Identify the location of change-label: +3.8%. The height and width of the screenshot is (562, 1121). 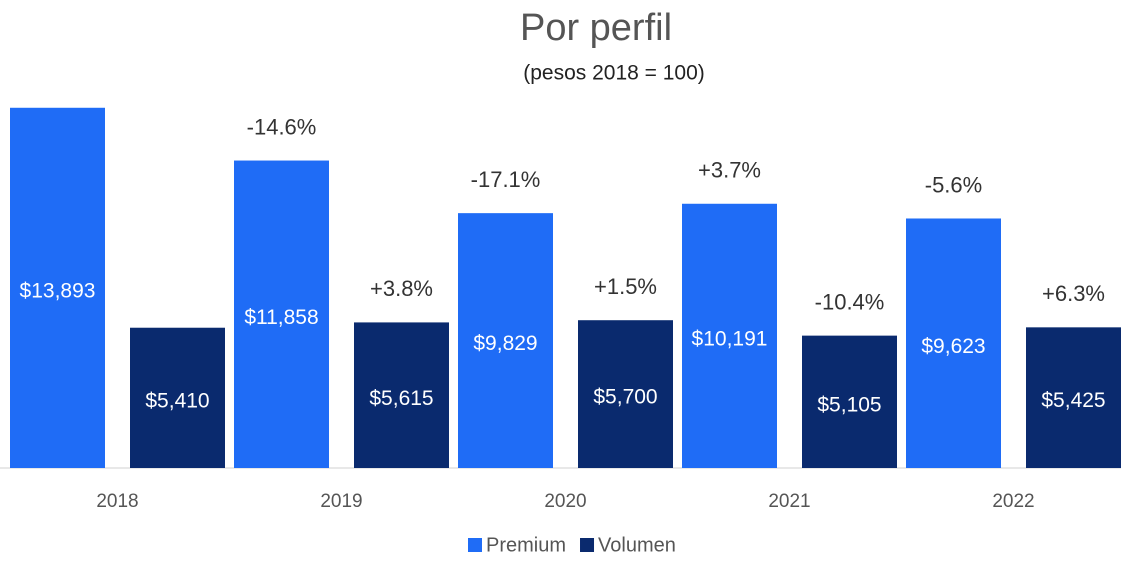
(401, 288).